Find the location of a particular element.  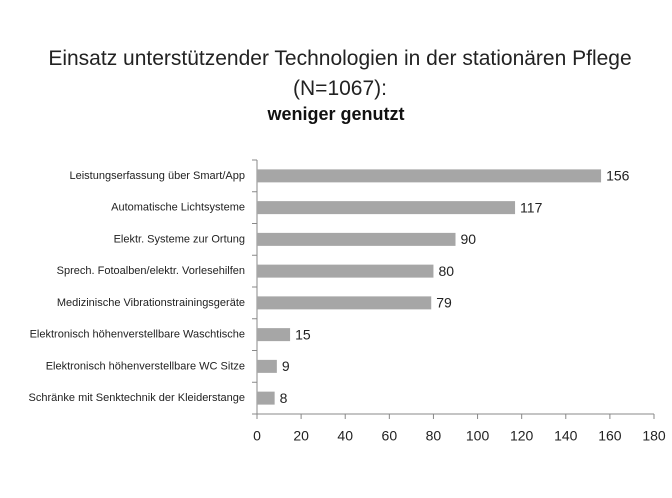

value-label: 80 is located at coordinates (446, 271).